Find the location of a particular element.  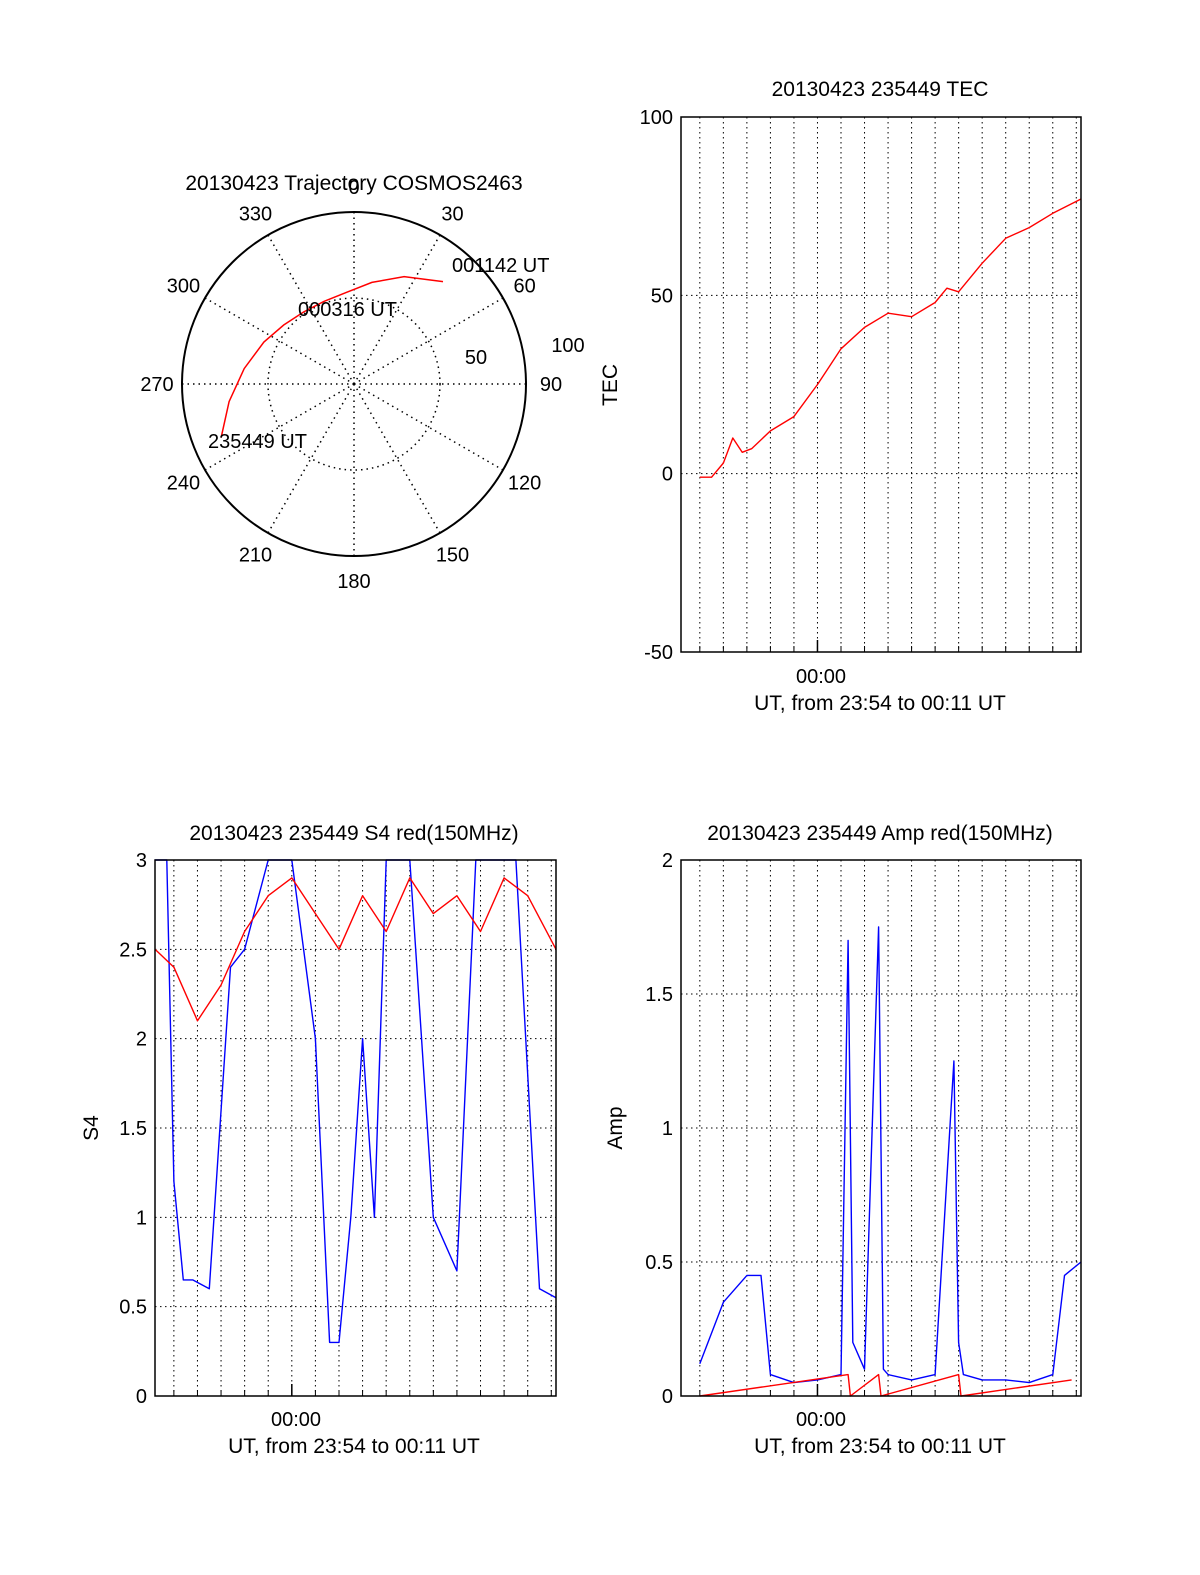

trajectory-label-end: 001142 UT is located at coordinates (500, 266).